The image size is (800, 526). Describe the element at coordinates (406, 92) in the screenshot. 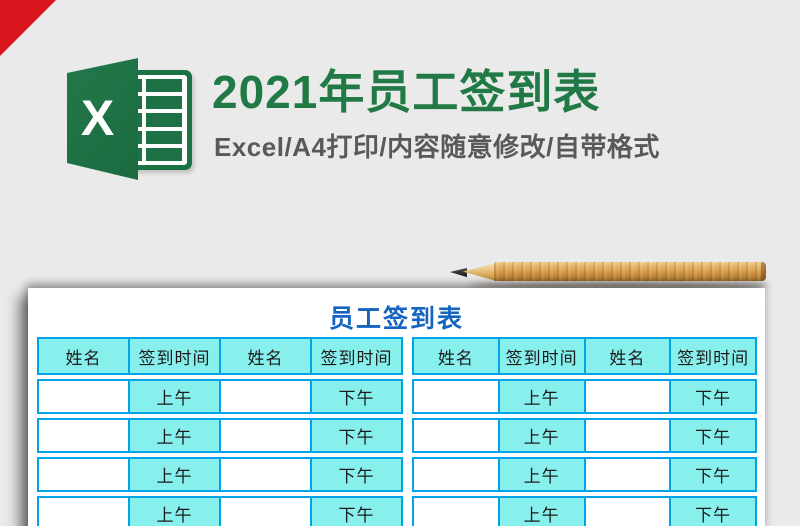

I see `page-title: 2021年员工签到表` at that location.